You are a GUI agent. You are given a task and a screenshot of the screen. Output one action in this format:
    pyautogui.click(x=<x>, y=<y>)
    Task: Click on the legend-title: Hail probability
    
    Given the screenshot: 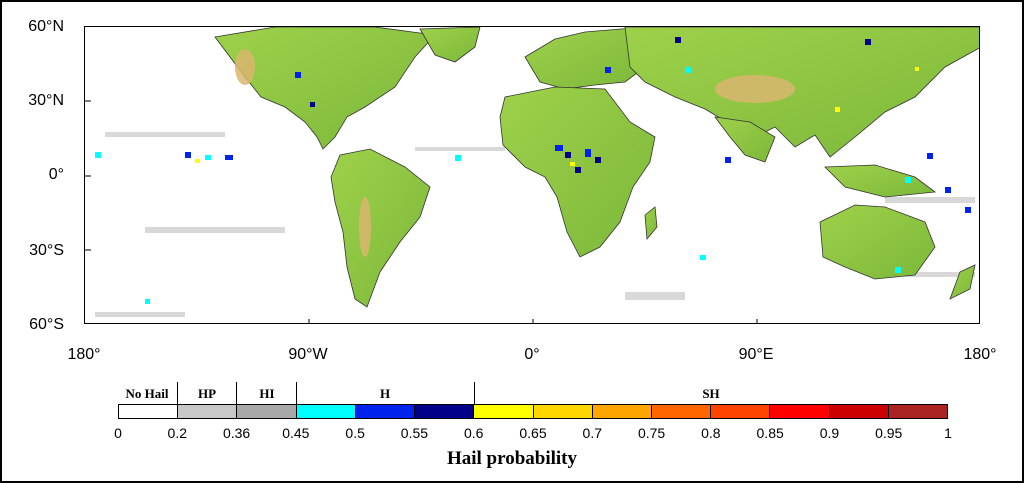 What is the action you would take?
    pyautogui.click(x=512, y=458)
    